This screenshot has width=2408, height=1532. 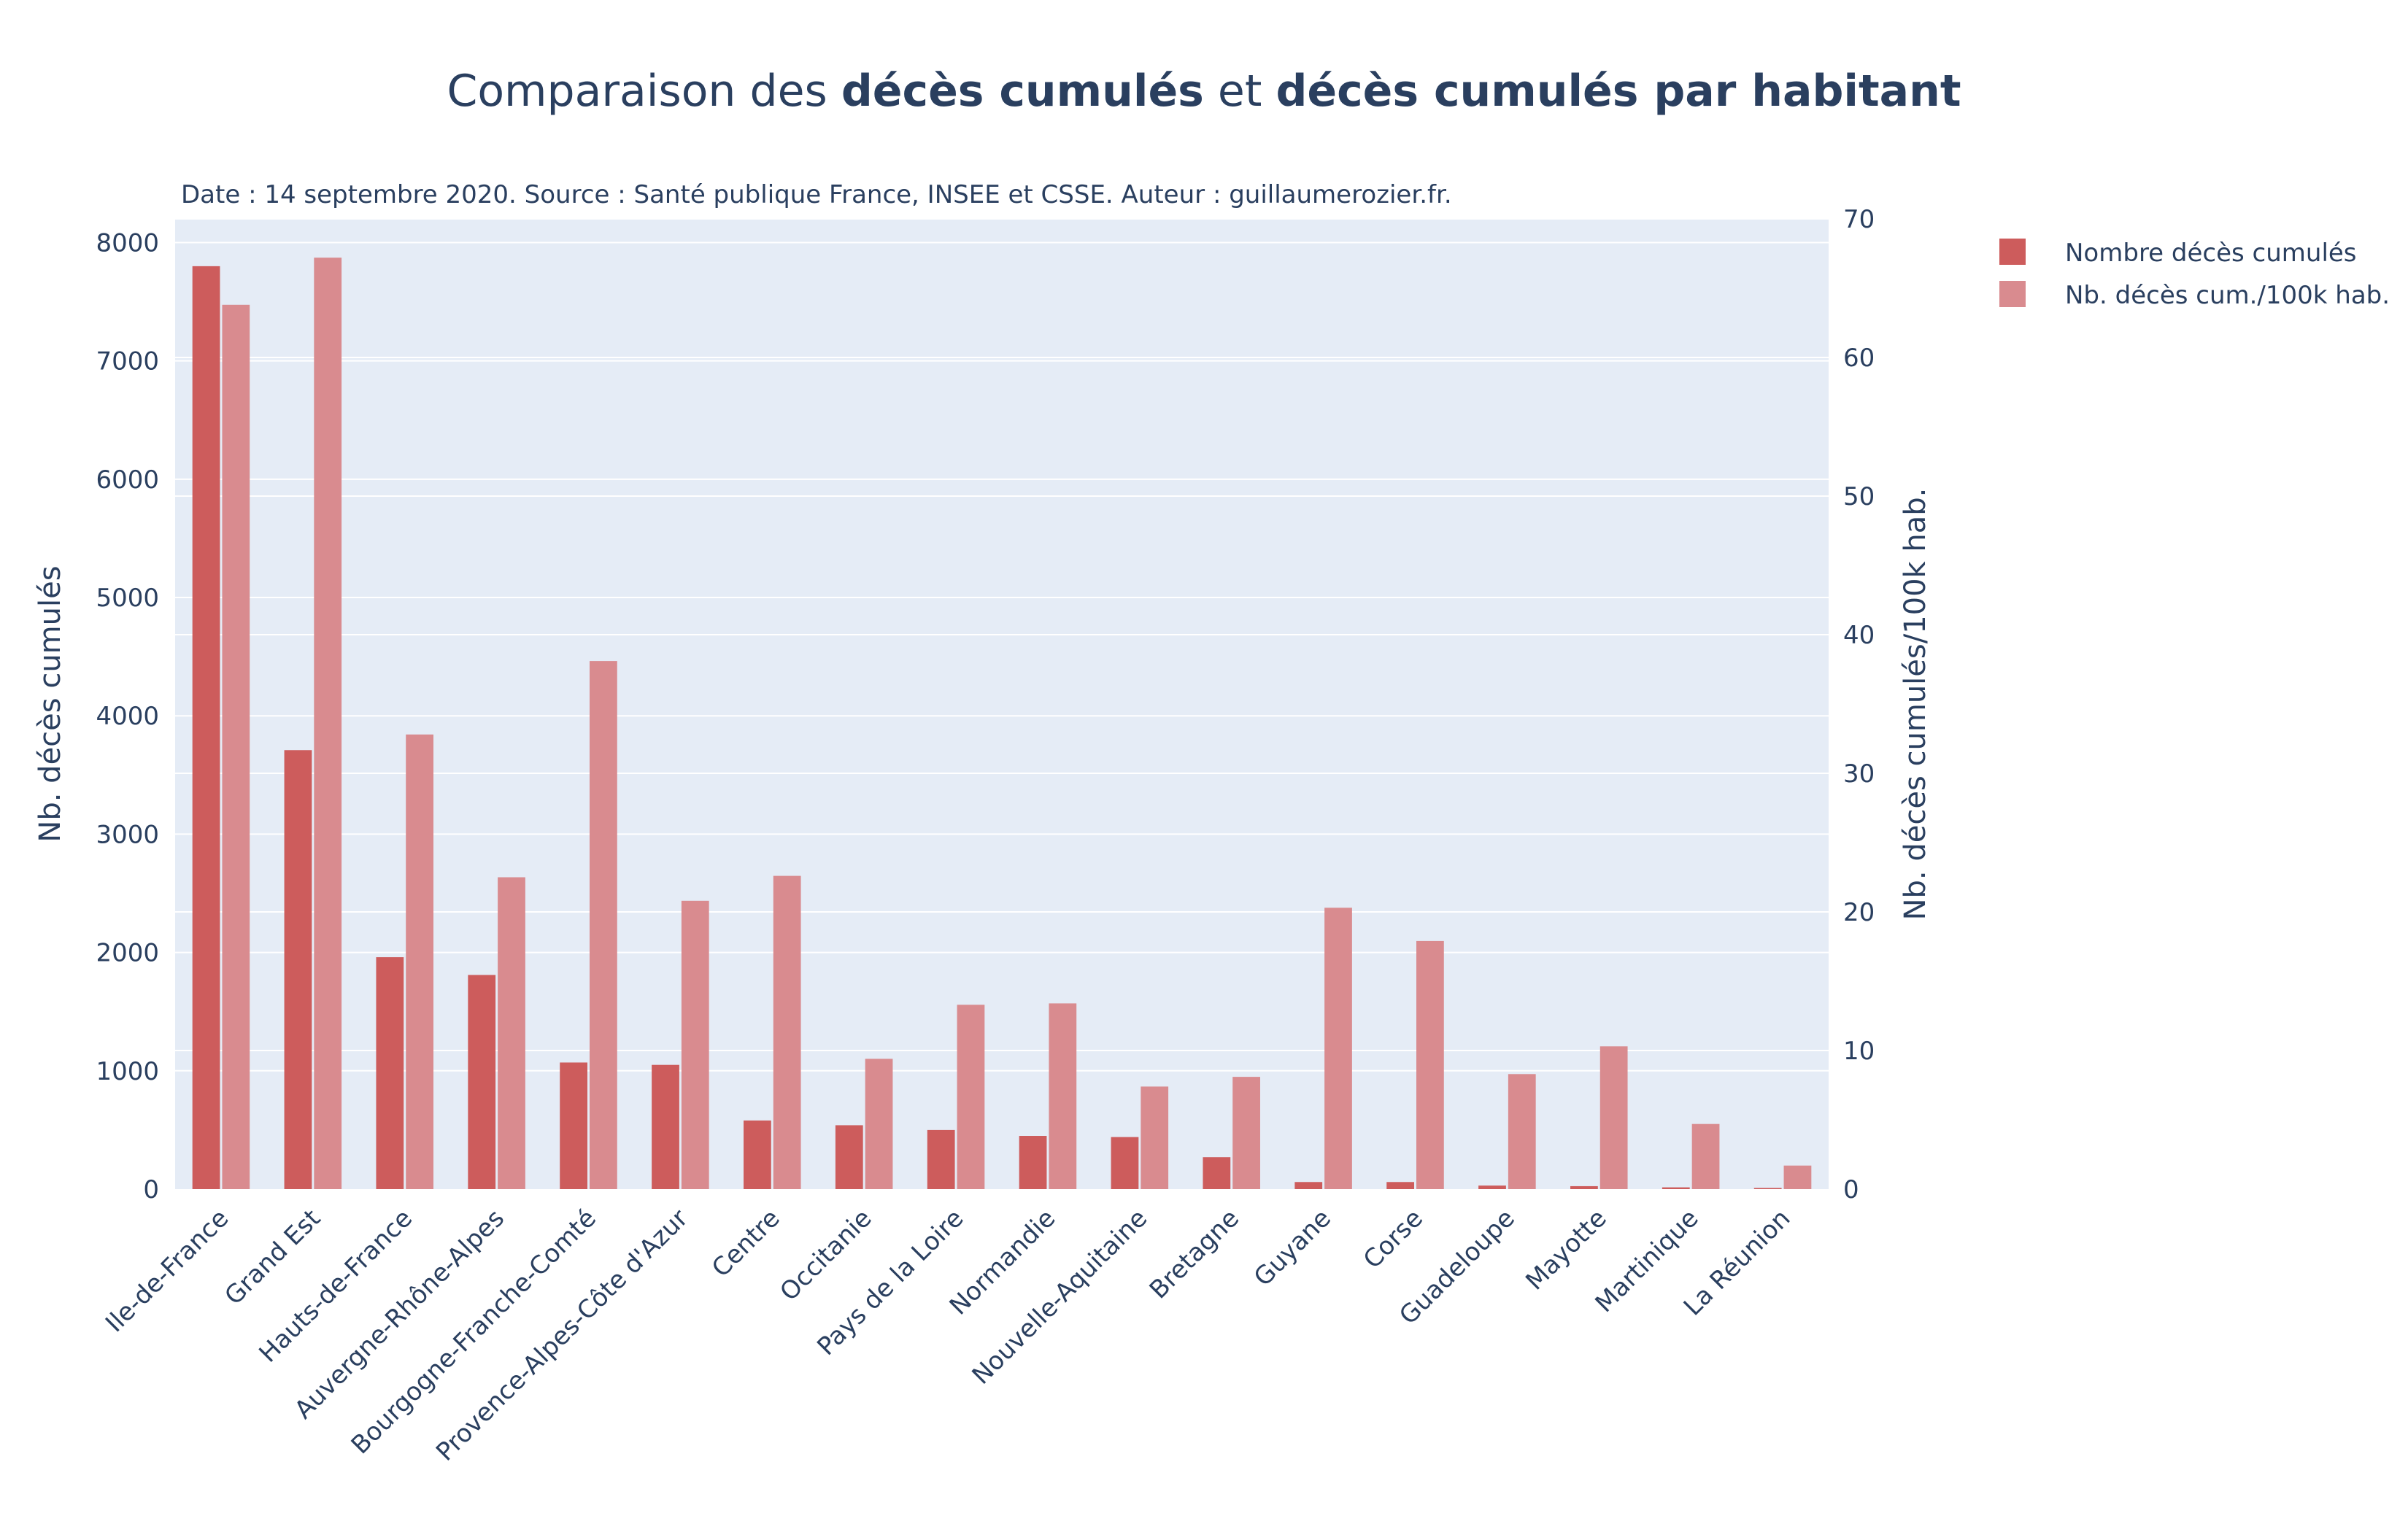 What do you see at coordinates (2211, 254) in the screenshot?
I see `legend-label-series-1: Nombre décès cumulés` at bounding box center [2211, 254].